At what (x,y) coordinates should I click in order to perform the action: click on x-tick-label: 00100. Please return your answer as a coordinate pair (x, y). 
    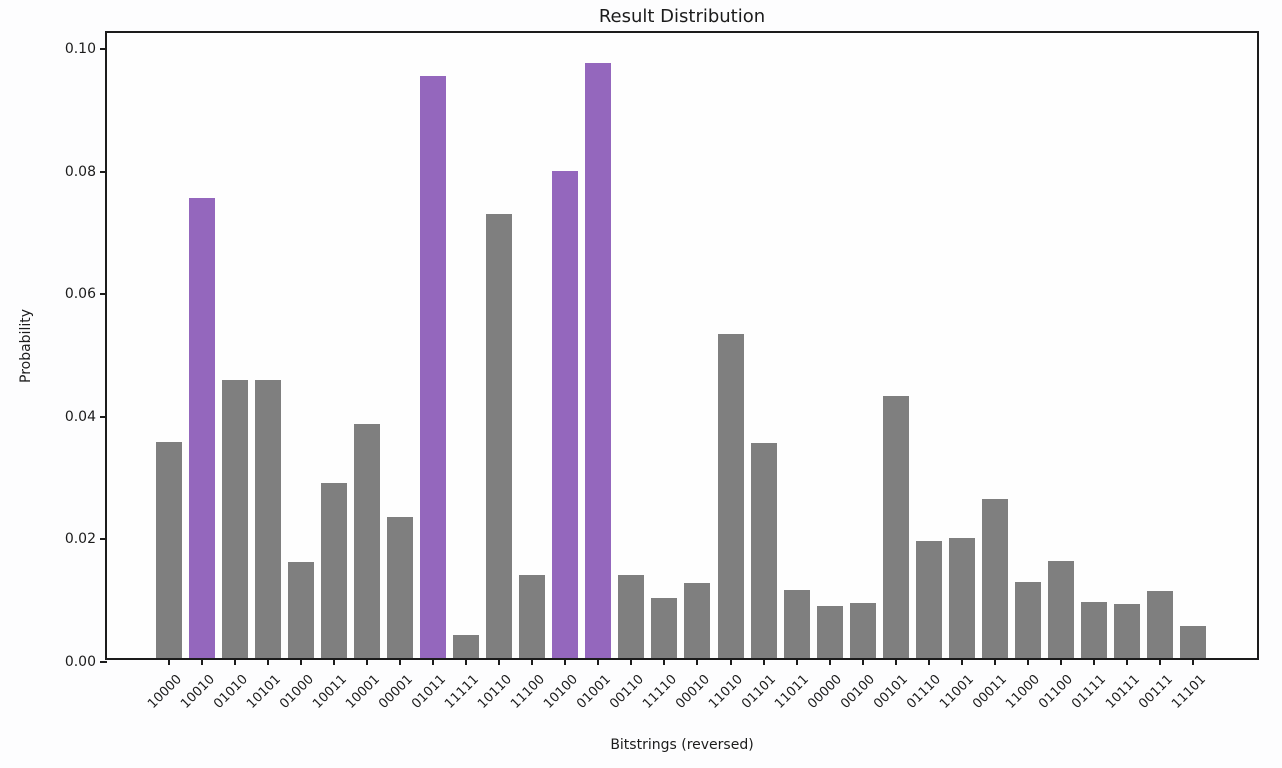
    Looking at the image, I should click on (858, 692).